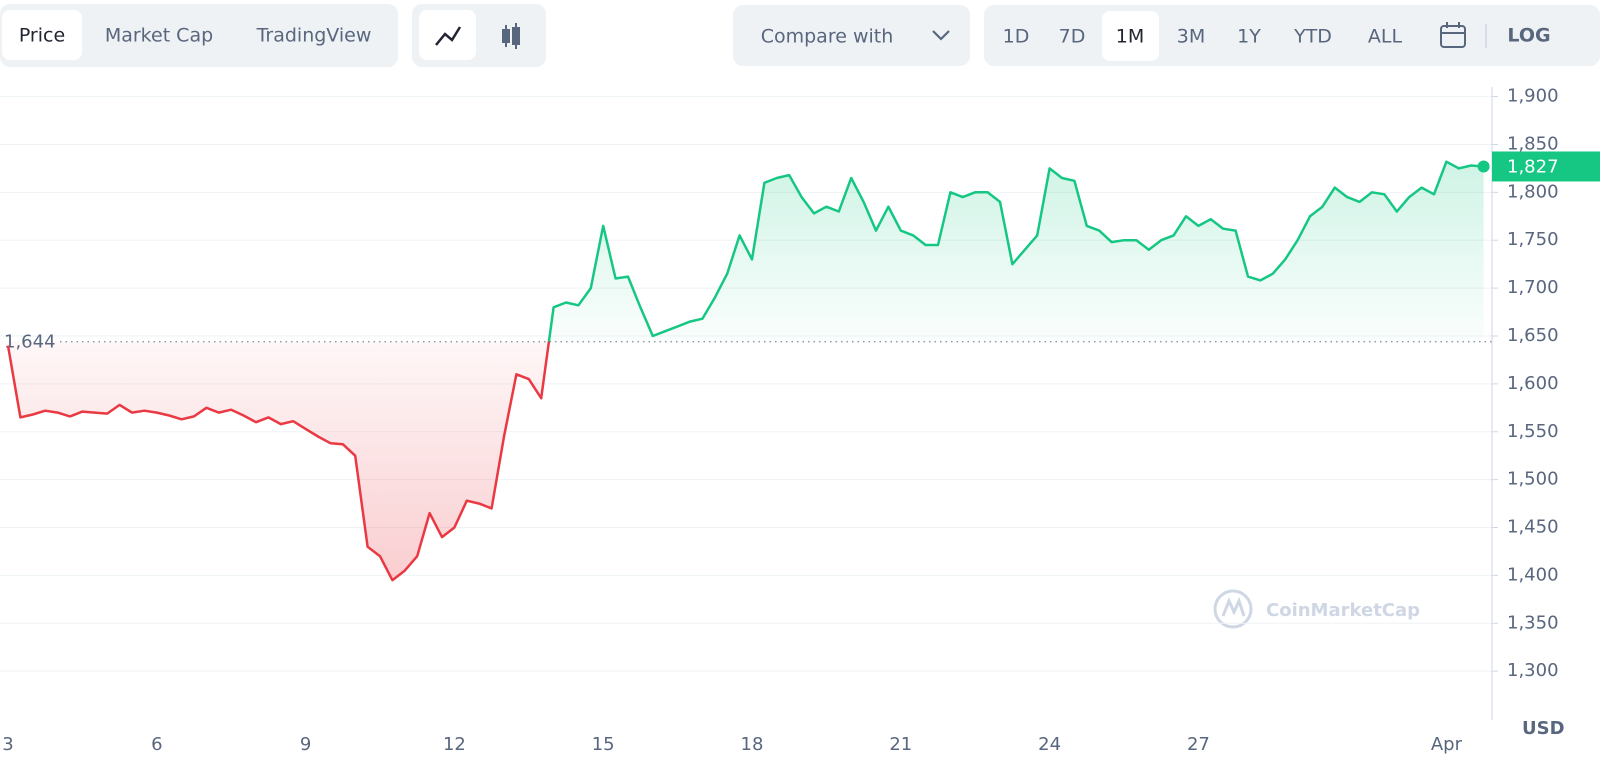 This screenshot has height=773, width=1600. I want to click on compare-label: Compare with, so click(827, 37).